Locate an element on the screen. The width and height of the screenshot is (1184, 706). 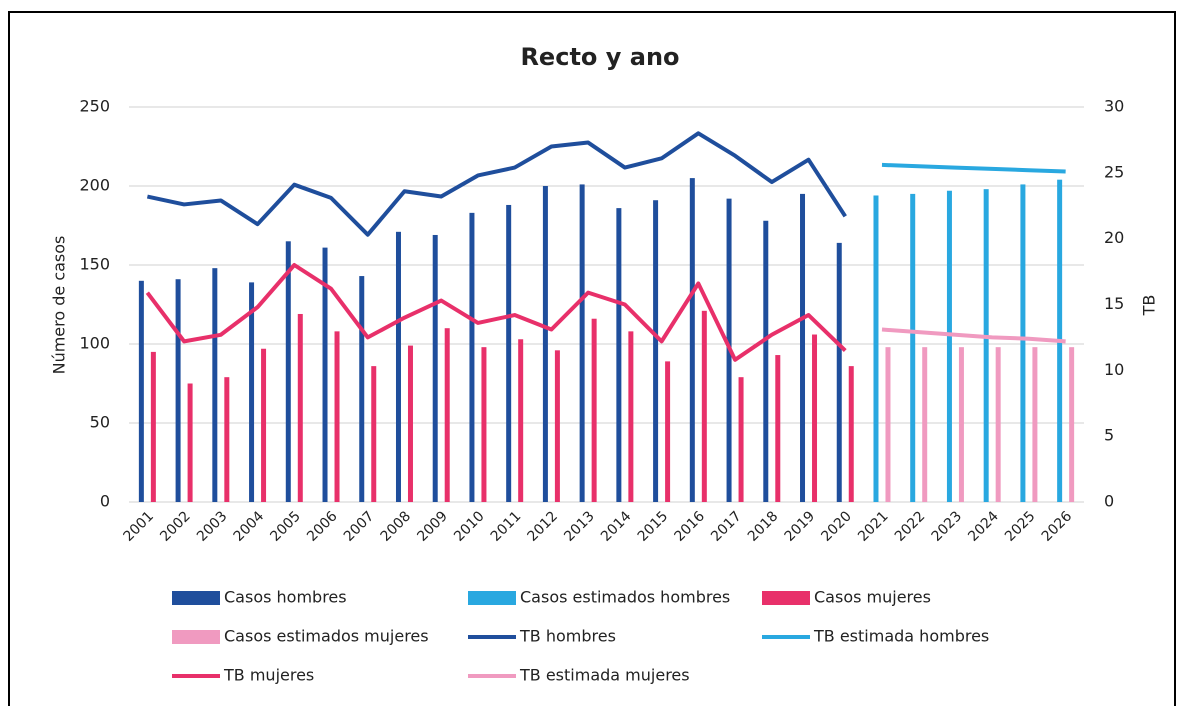
x-tick-label: 2002 is located at coordinates (175, 526).